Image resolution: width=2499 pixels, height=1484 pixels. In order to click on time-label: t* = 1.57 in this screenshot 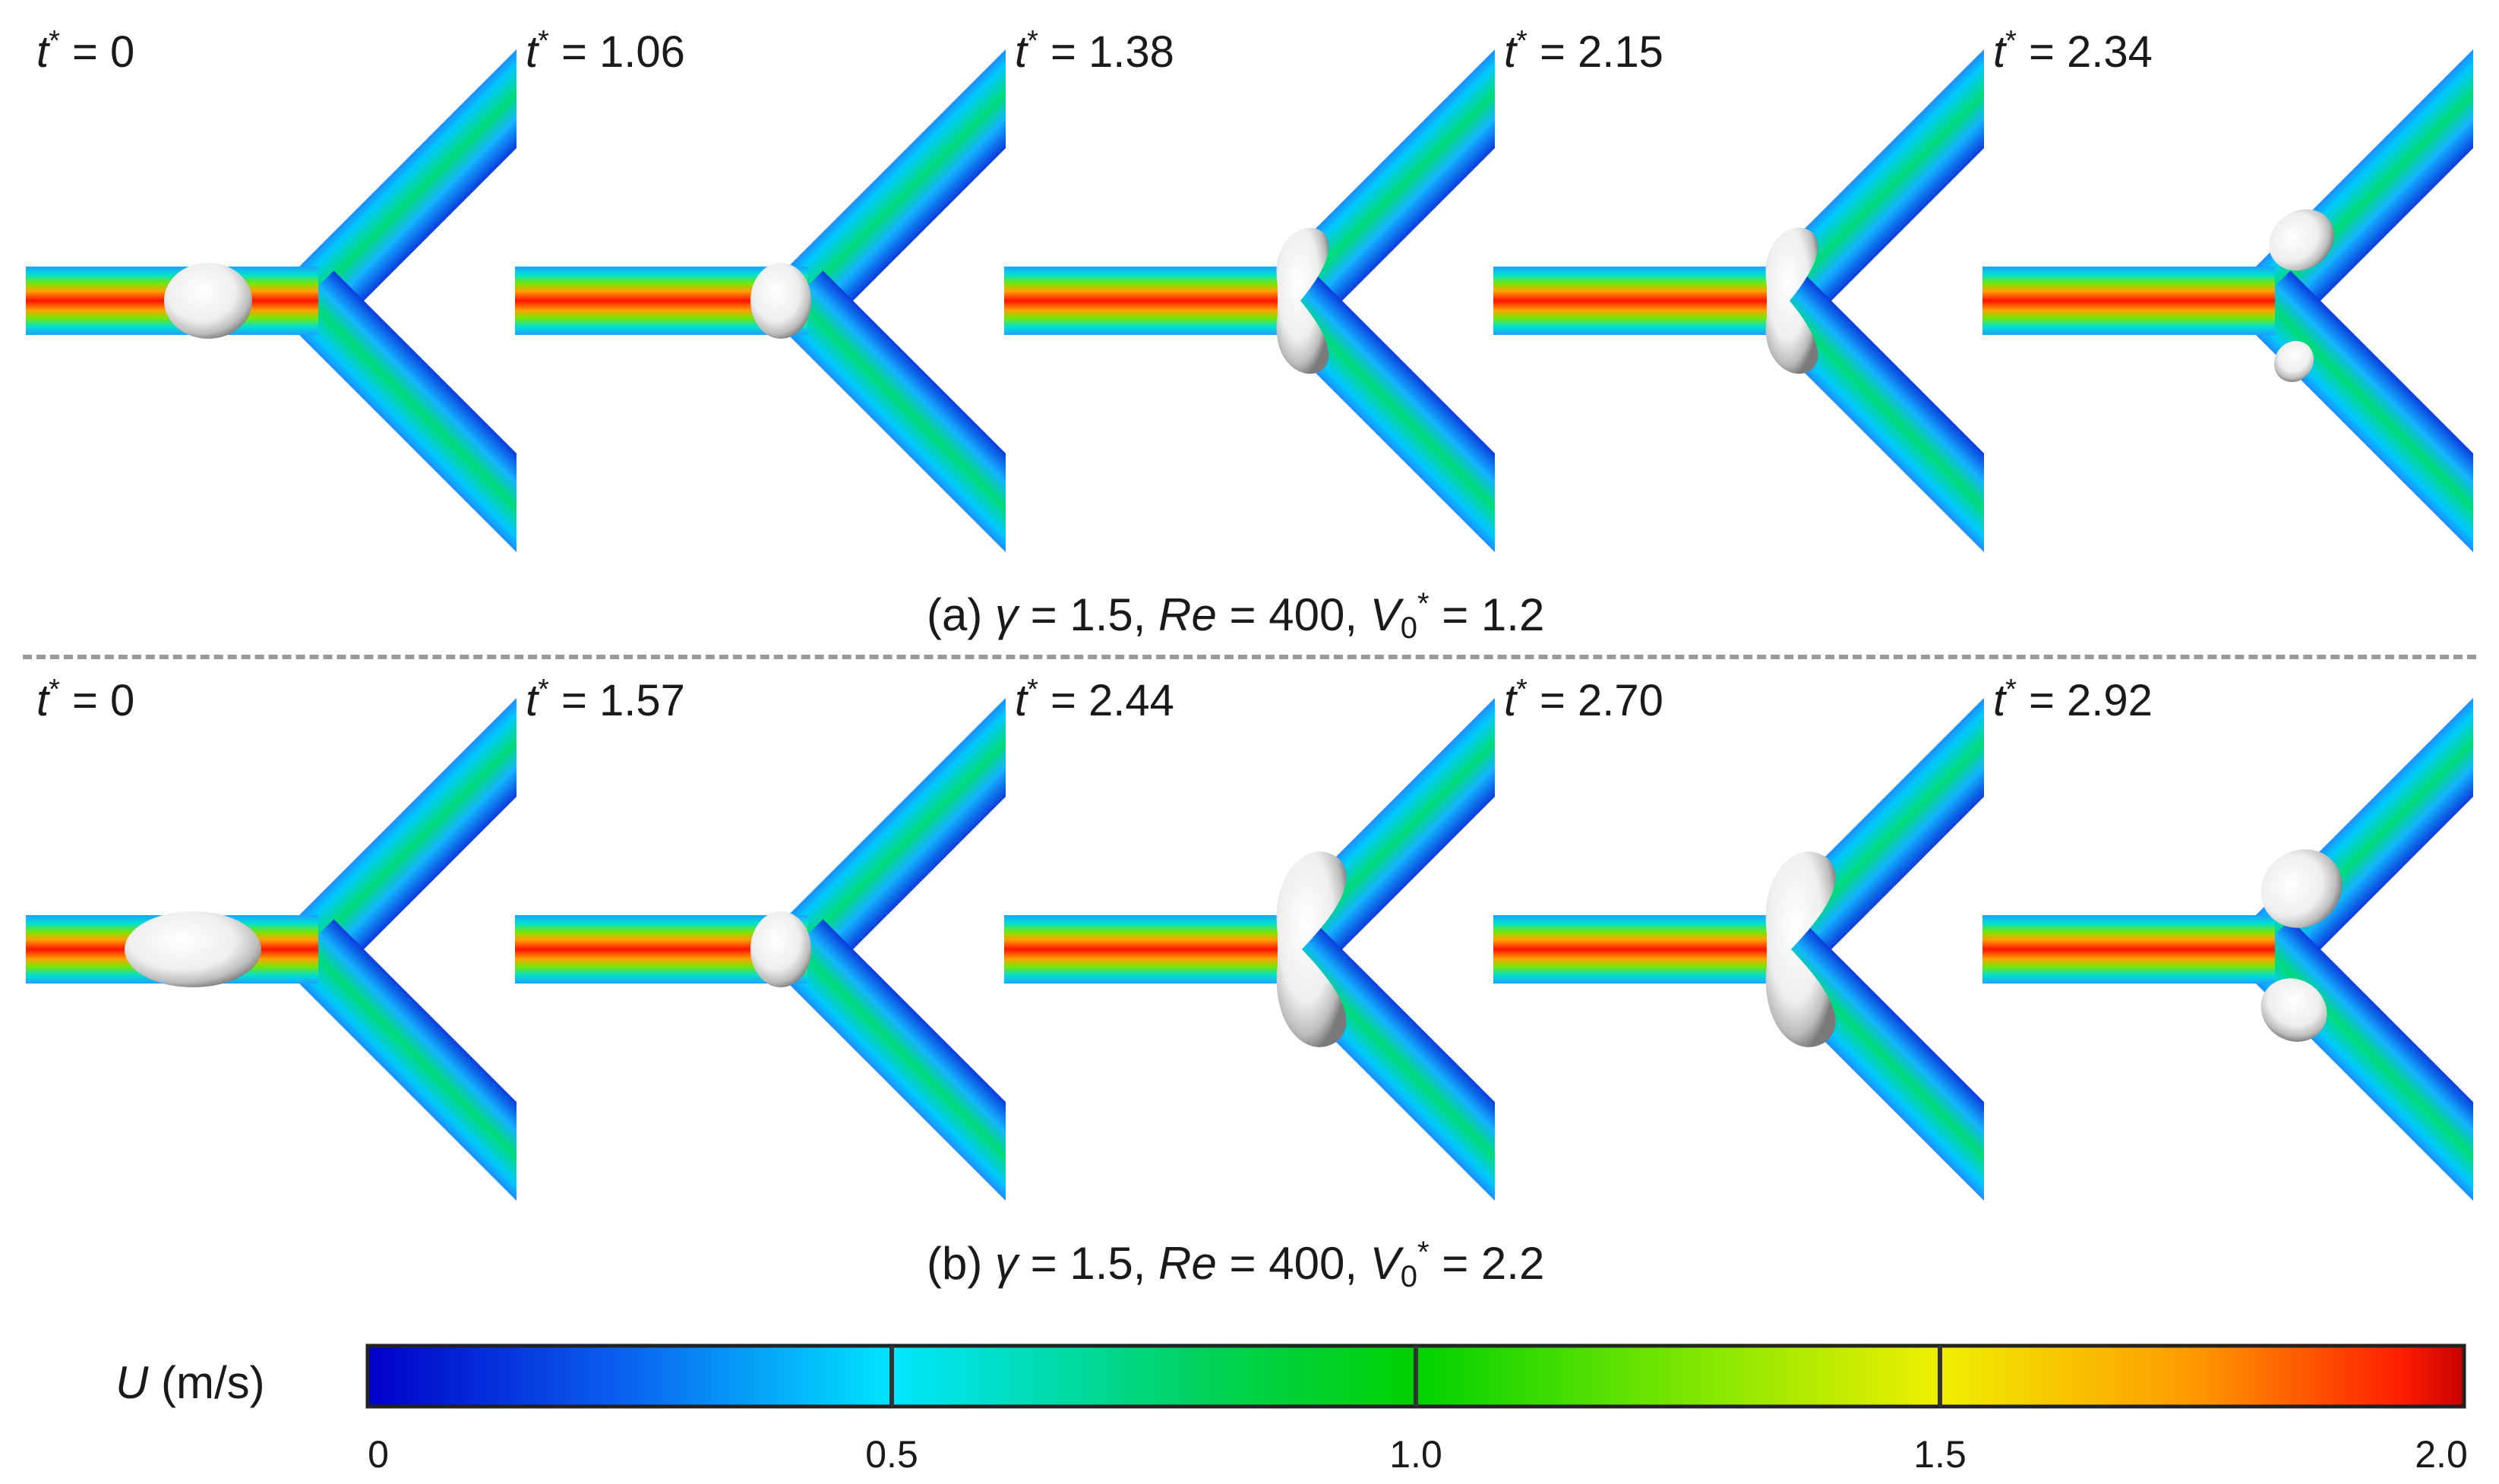, I will do `click(605, 700)`.